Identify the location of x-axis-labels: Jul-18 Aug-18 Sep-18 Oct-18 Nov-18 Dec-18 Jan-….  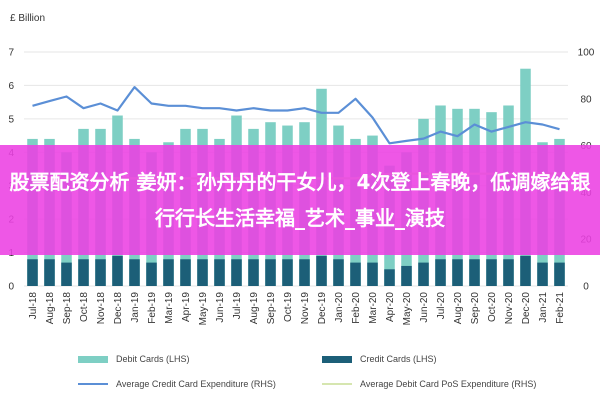
(297, 309).